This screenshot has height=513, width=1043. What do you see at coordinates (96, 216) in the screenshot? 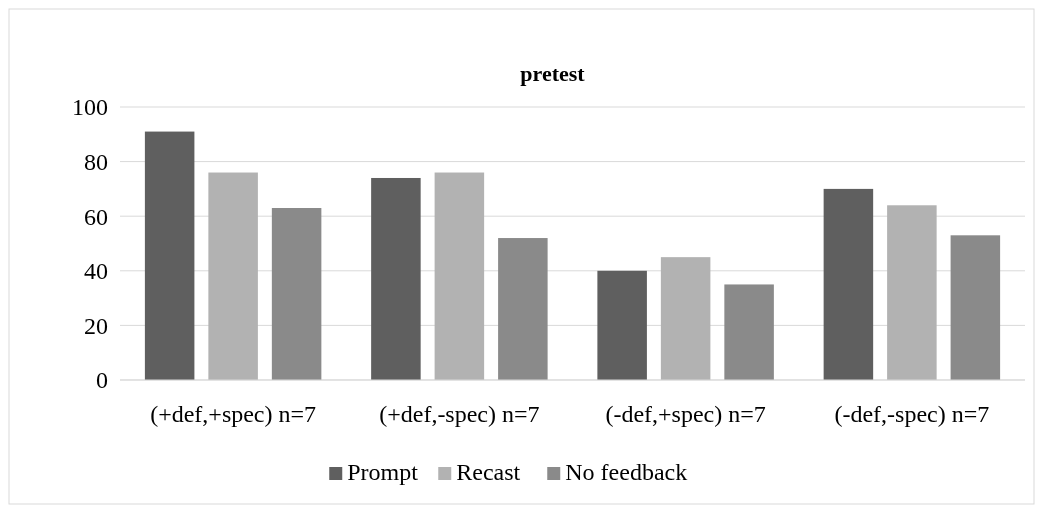
I see `y-tick-label: 60` at bounding box center [96, 216].